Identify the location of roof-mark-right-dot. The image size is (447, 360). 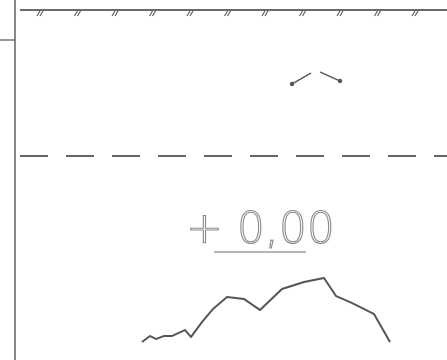
(340, 81).